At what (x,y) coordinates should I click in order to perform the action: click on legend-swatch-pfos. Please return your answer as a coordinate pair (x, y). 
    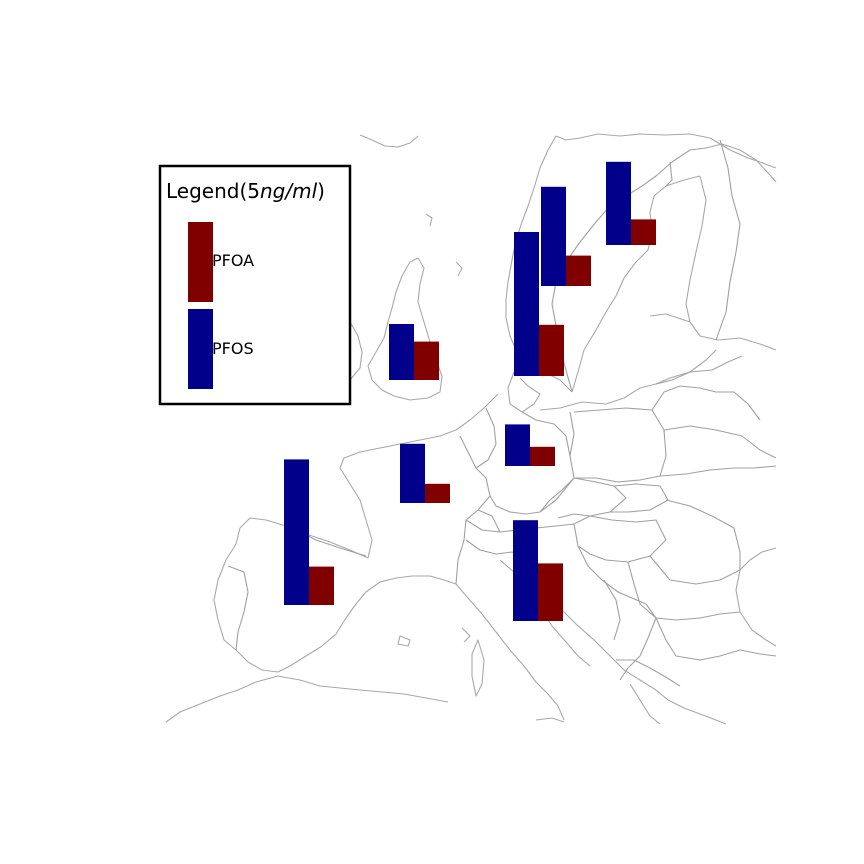
    Looking at the image, I should click on (200, 349).